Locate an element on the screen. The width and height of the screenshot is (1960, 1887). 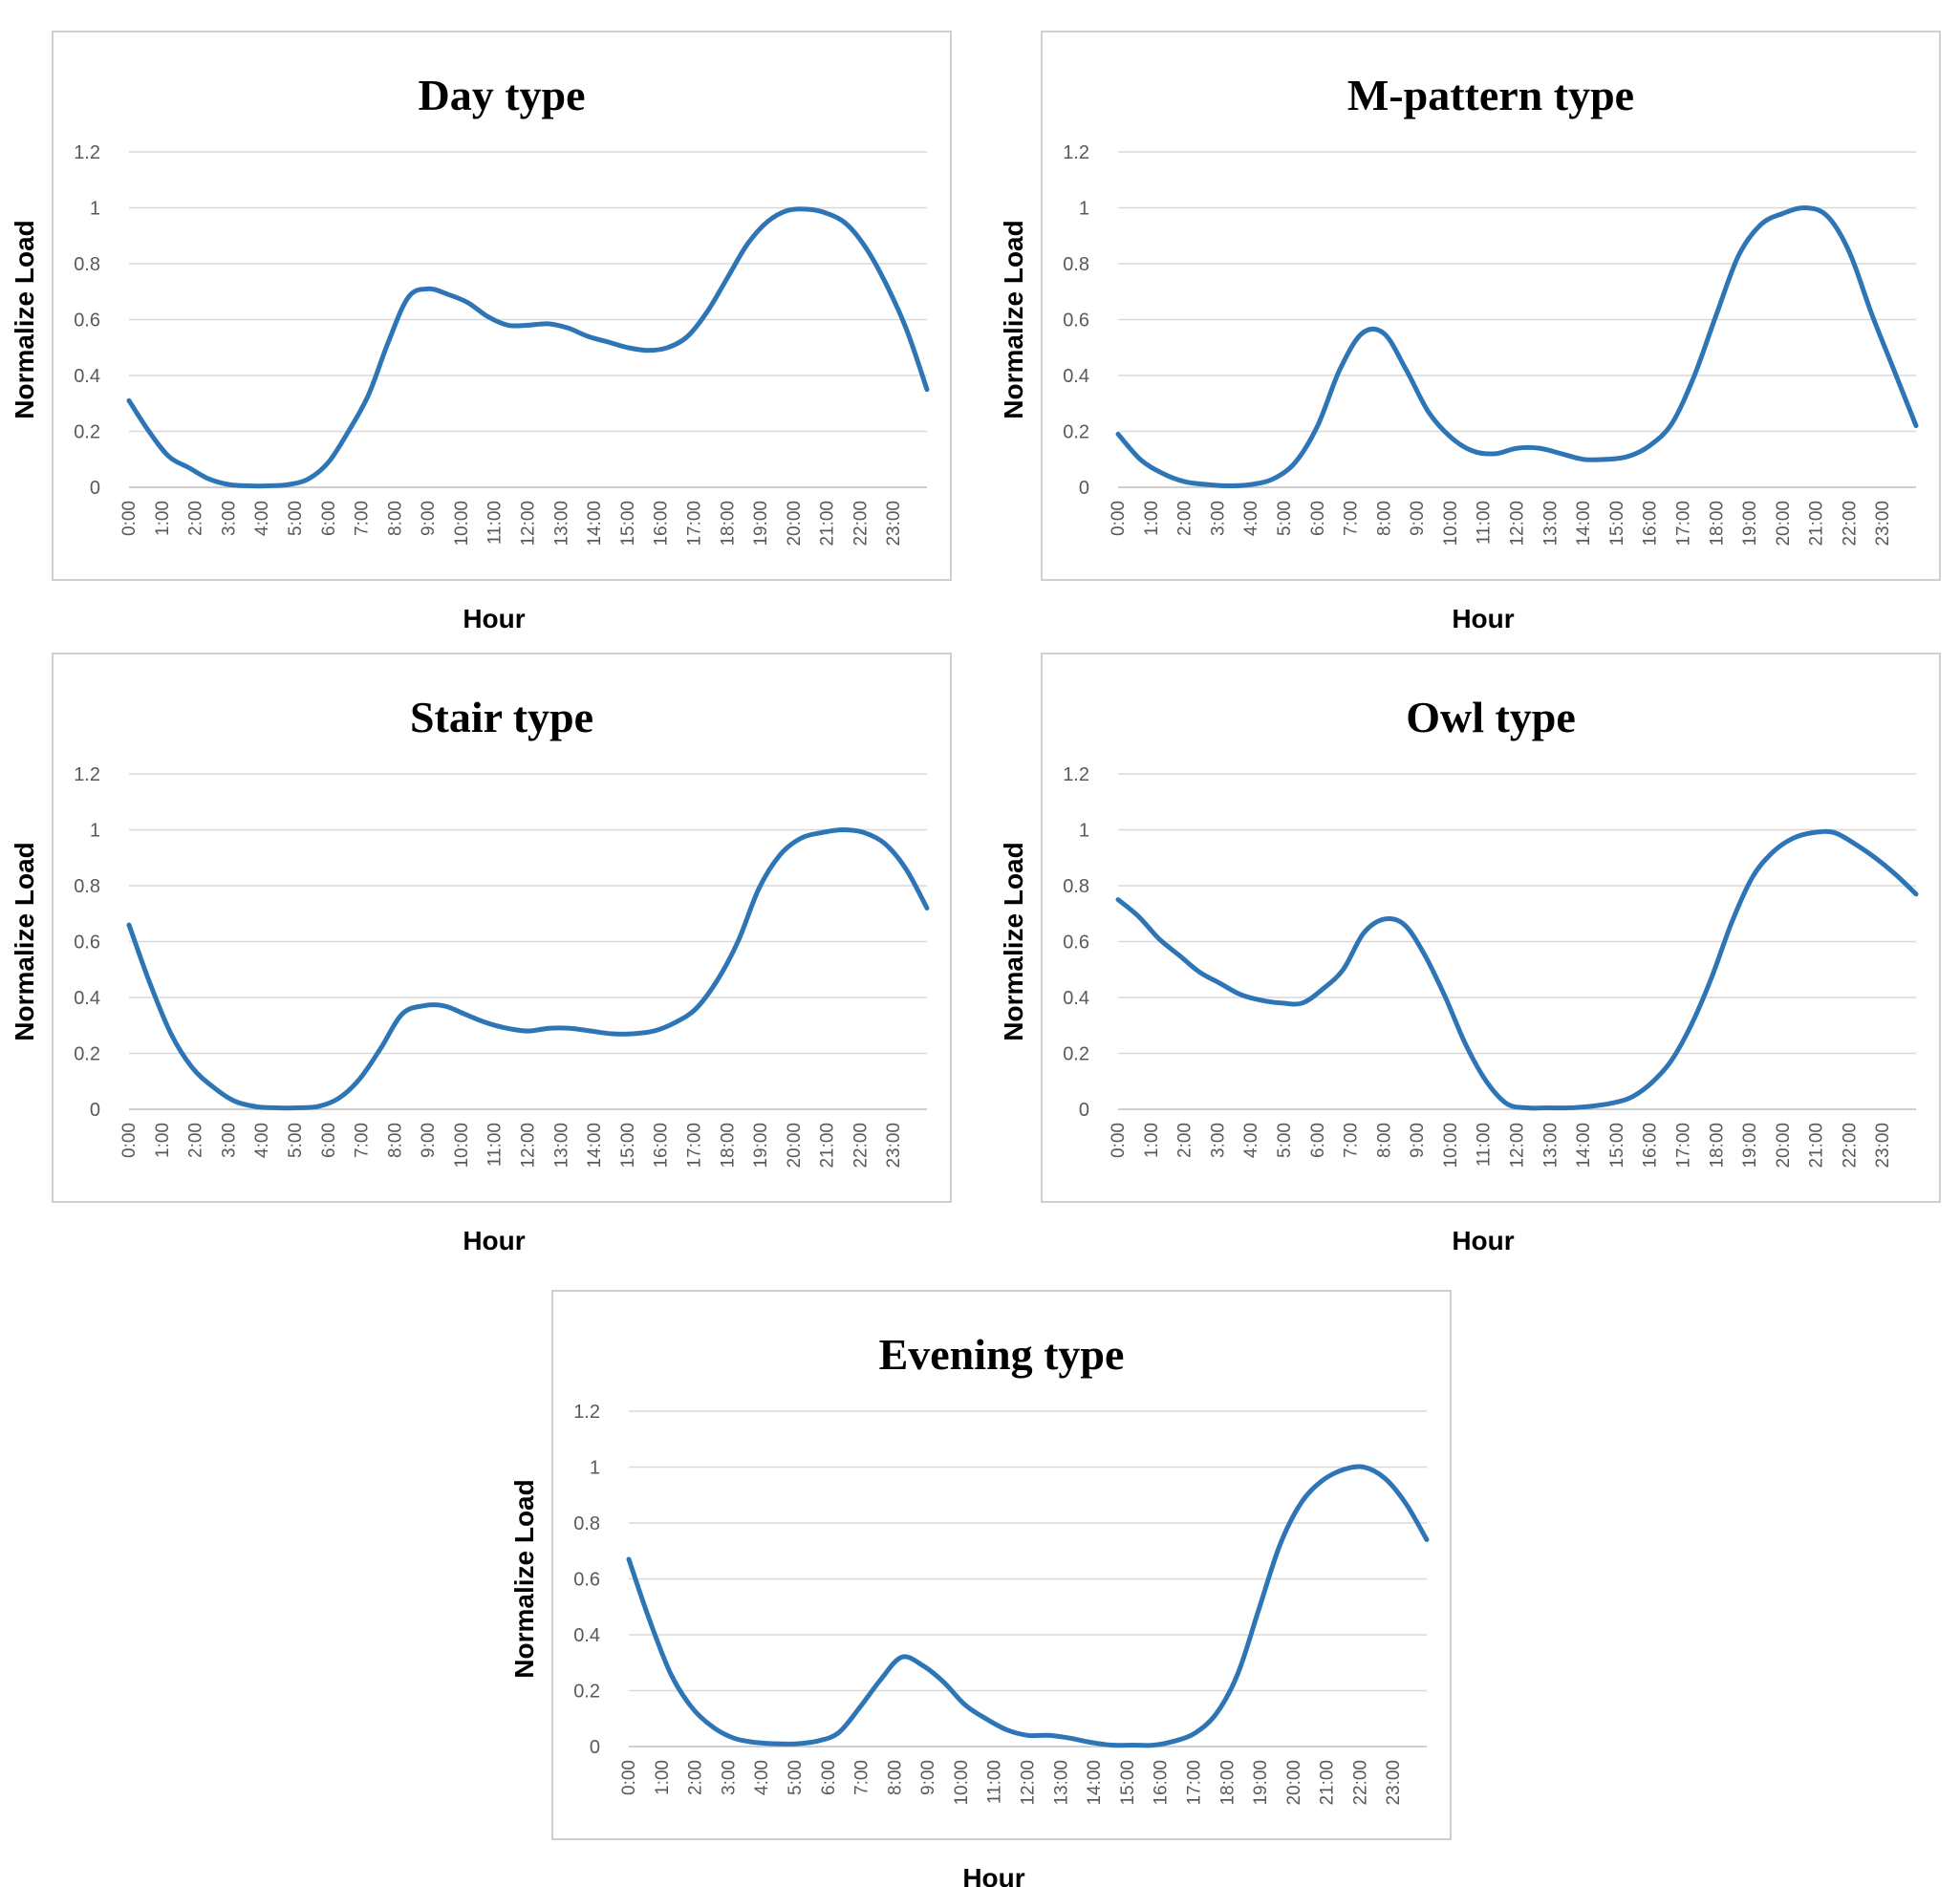
series-line is located at coordinates (1028, 1606).